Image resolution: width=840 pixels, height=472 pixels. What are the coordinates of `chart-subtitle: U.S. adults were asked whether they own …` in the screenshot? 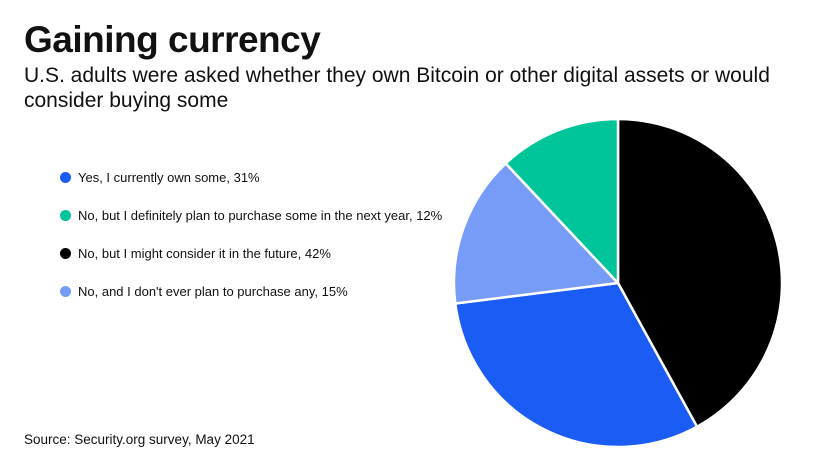 It's located at (397, 88).